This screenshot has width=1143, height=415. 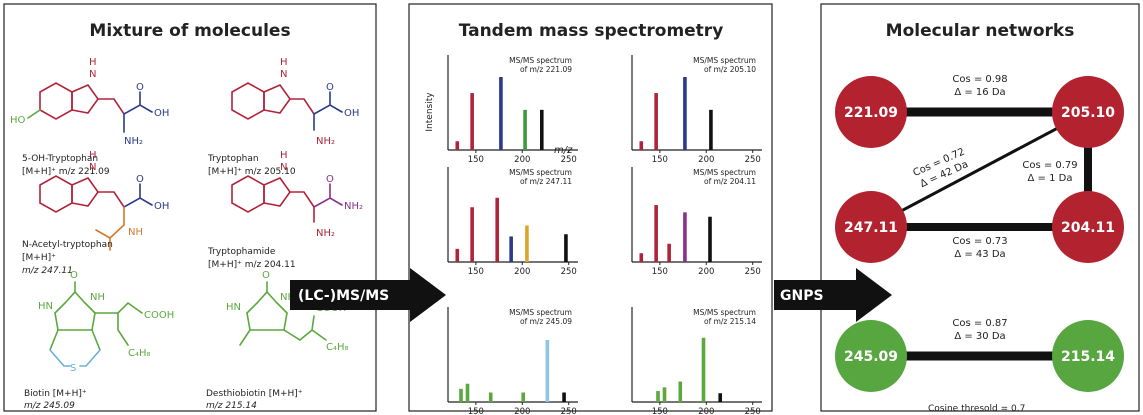 I want to click on mol3-mh: [M+H]⁺, so click(x=39, y=258).